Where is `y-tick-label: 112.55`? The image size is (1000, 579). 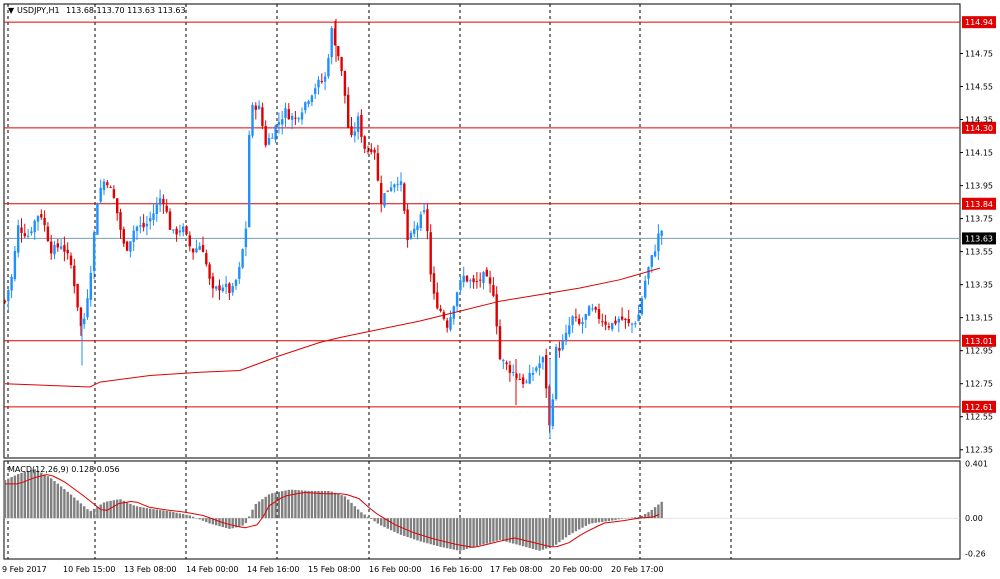
y-tick-label: 112.55 is located at coordinates (979, 417).